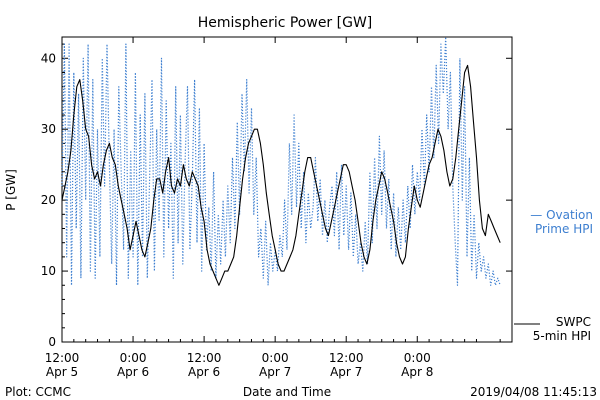  Describe the element at coordinates (573, 322) in the screenshot. I see `legend-swpc-line1: SWPC` at that location.